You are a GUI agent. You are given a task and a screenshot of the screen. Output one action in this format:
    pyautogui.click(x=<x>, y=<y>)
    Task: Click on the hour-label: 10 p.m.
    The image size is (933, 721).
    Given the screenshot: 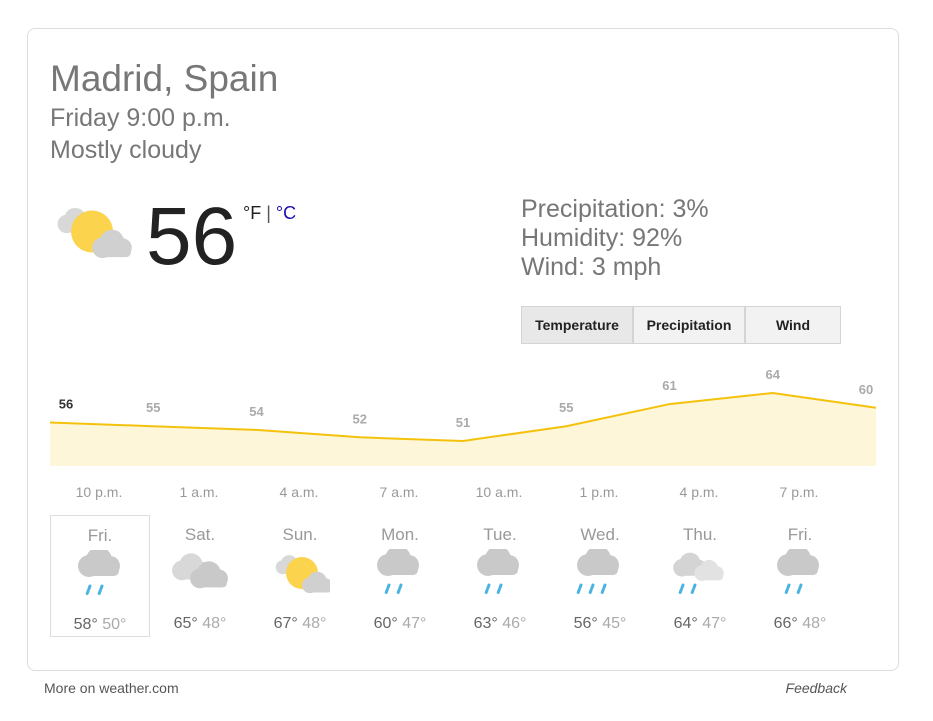 What is the action you would take?
    pyautogui.click(x=99, y=492)
    